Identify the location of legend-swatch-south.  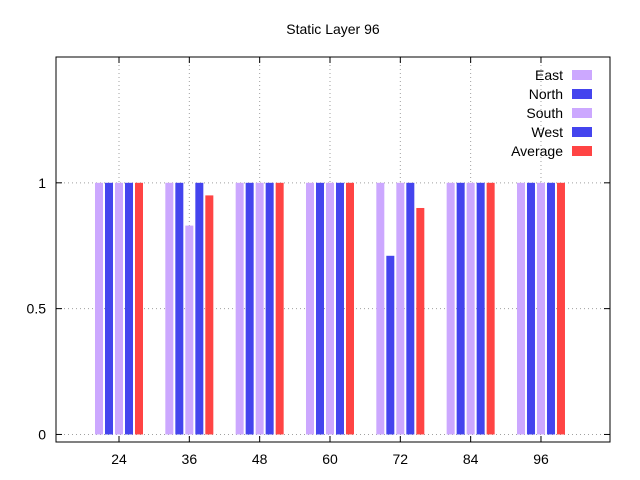
(582, 113).